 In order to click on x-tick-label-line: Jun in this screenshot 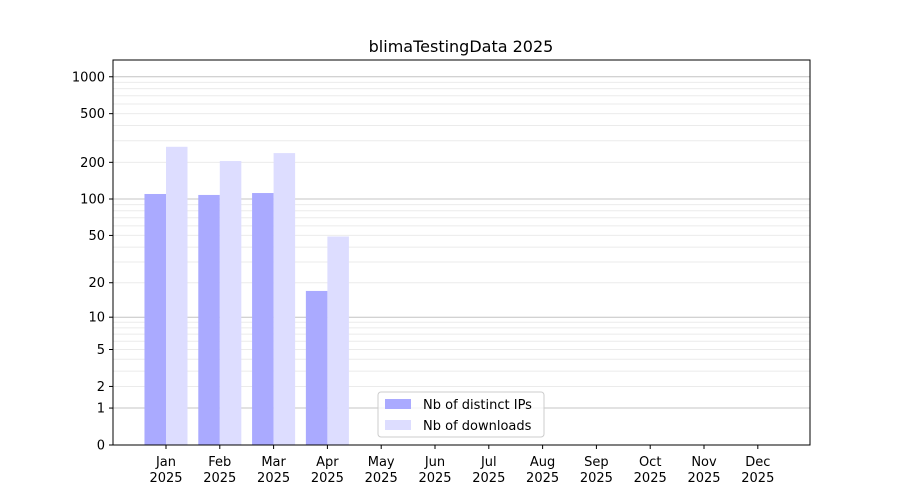, I will do `click(434, 462)`.